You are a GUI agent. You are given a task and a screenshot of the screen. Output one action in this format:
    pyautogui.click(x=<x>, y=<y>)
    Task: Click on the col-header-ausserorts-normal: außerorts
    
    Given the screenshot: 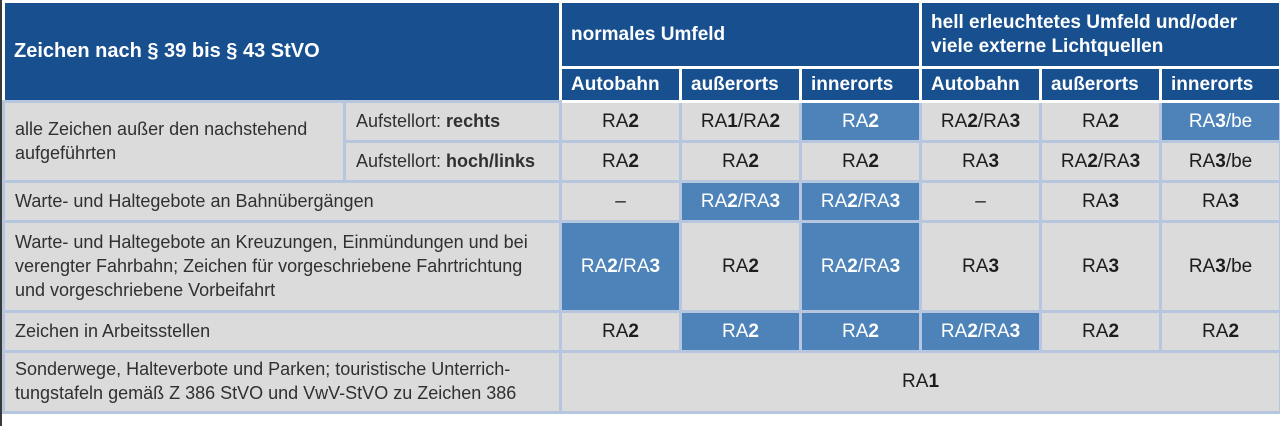 What is the action you would take?
    pyautogui.click(x=740, y=84)
    